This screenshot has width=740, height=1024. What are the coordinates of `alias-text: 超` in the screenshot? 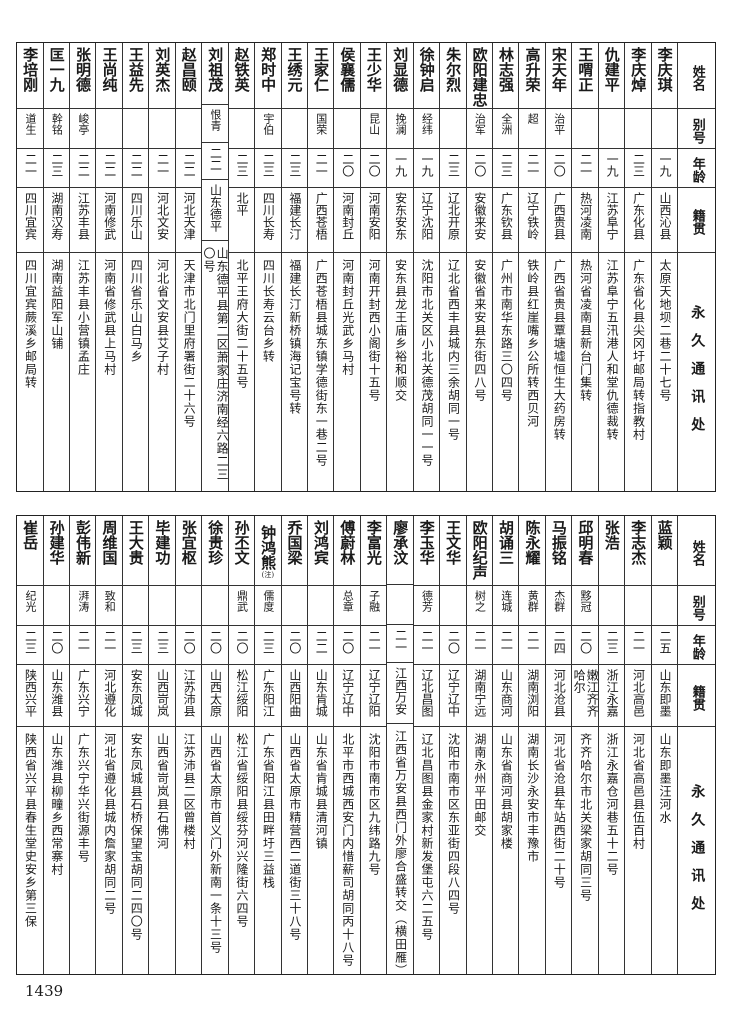 It's located at (533, 118).